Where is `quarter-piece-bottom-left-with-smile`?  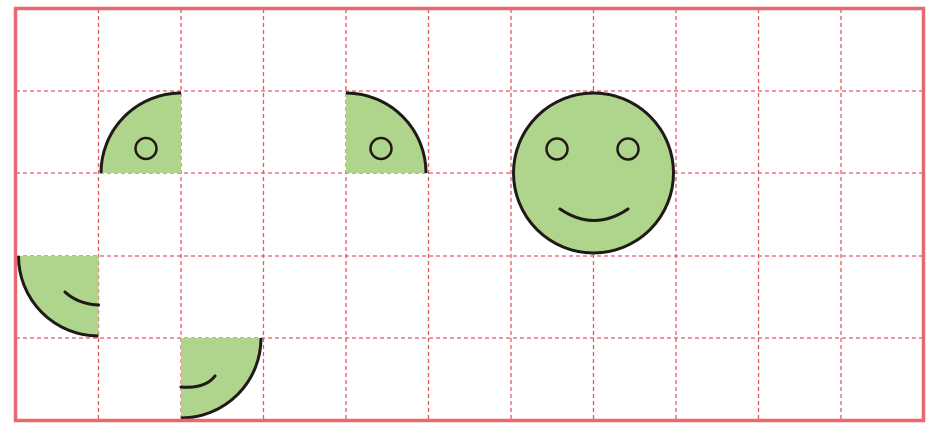
quarter-piece-bottom-left-with-smile is located at coordinates (58, 296).